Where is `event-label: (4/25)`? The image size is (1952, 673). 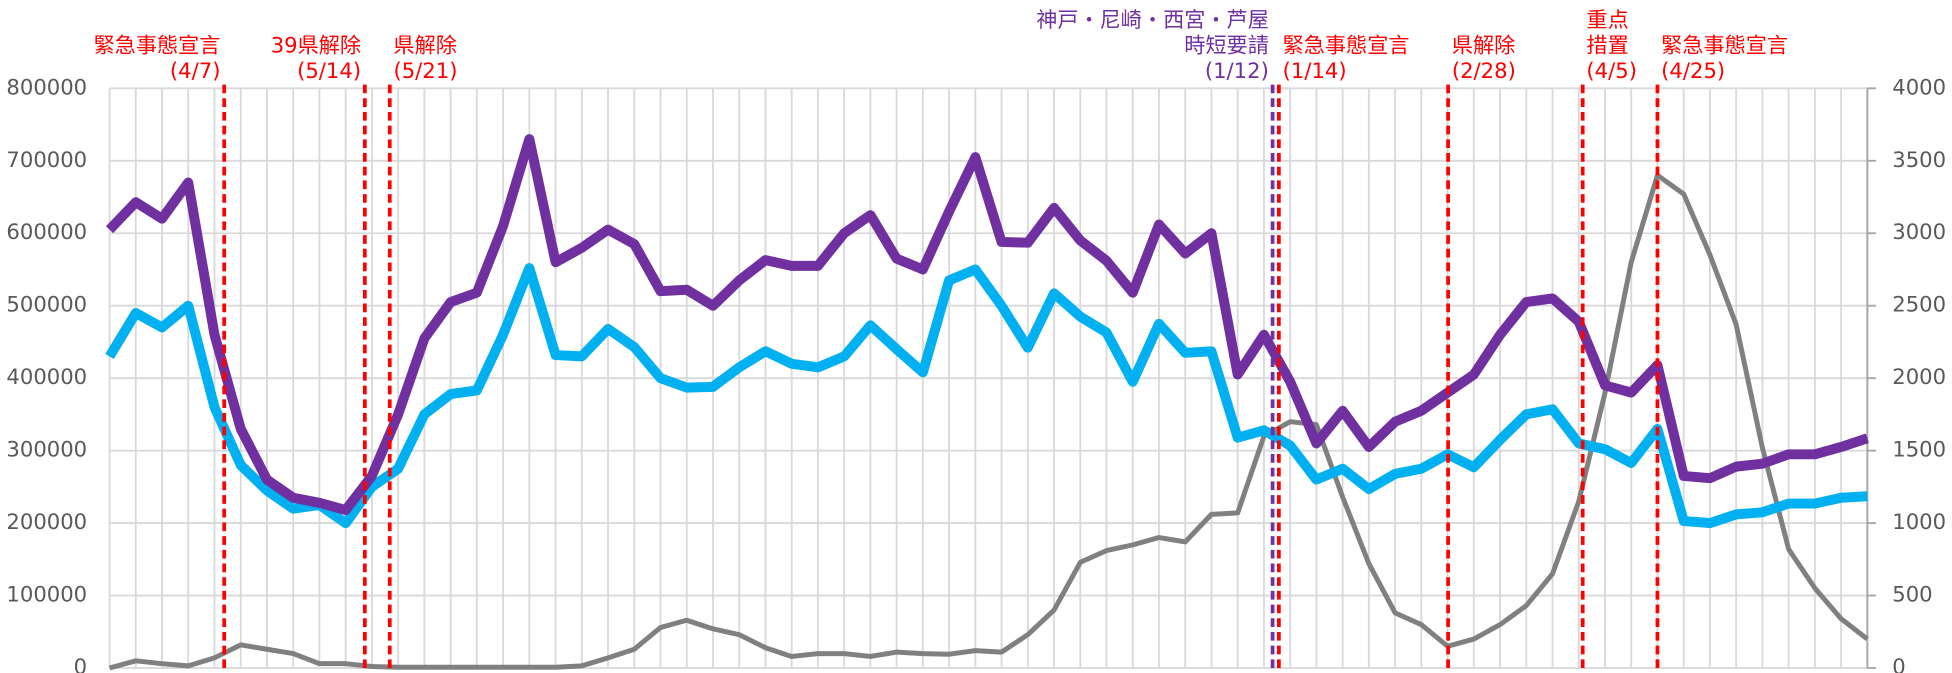
event-label: (4/25) is located at coordinates (1693, 70).